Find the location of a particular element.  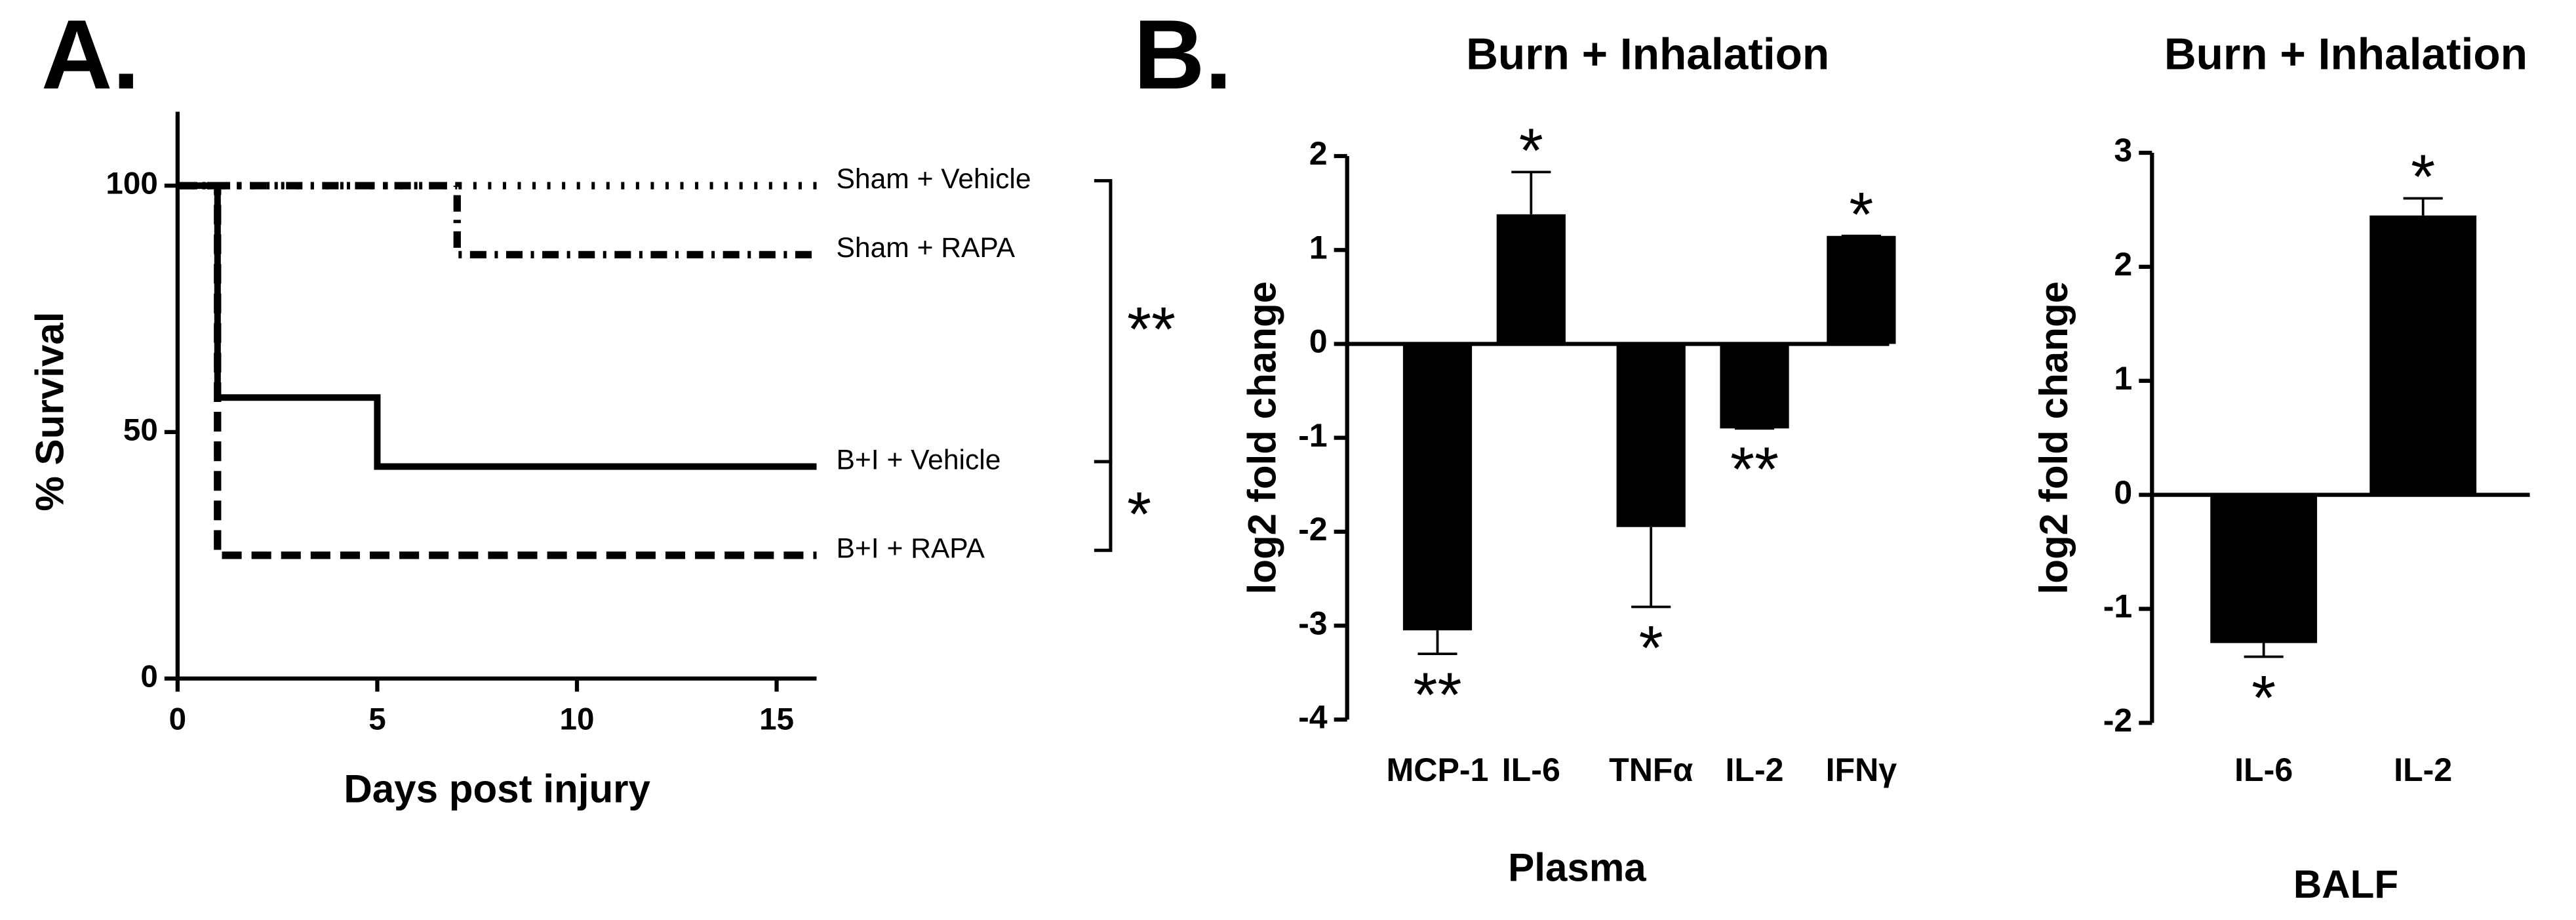

x-axis-label: Plasma is located at coordinates (1577, 868).